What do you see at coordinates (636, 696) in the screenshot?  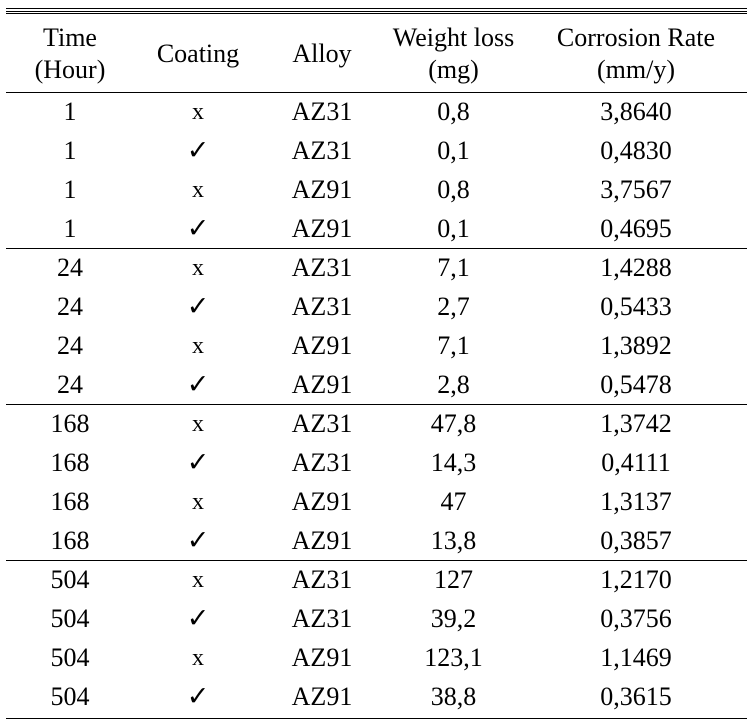 I see `cell-corrosion-rate: 0,3615` at bounding box center [636, 696].